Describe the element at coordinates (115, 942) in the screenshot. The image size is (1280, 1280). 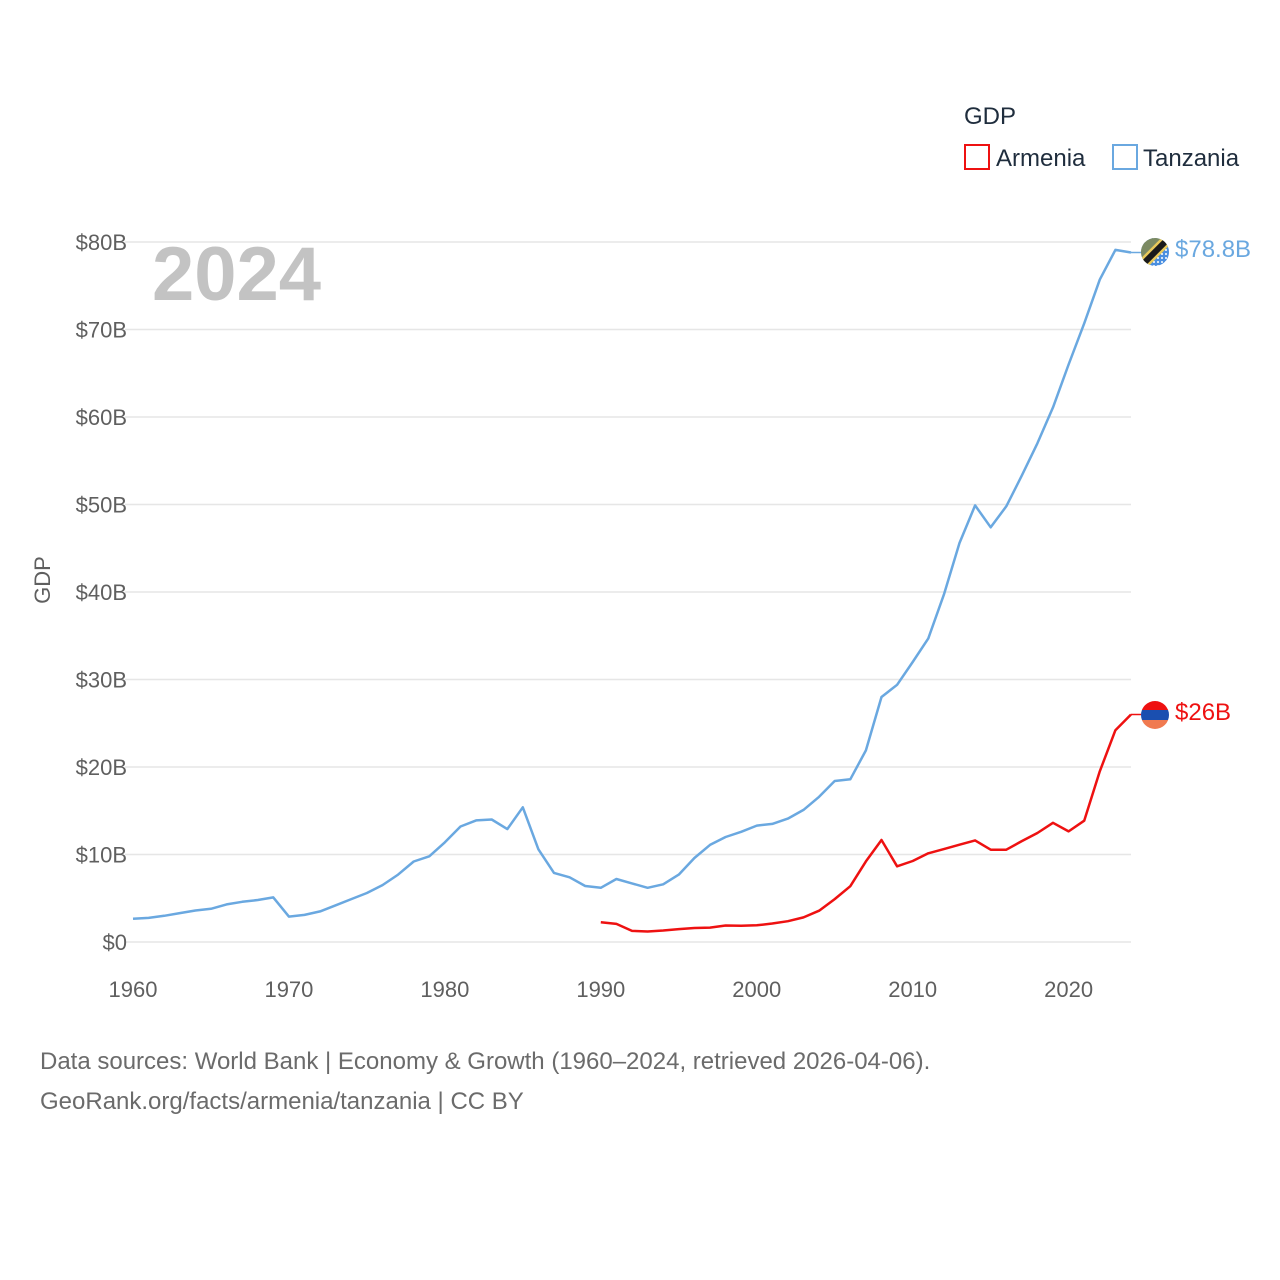
I see `y-tick-label: $0` at that location.